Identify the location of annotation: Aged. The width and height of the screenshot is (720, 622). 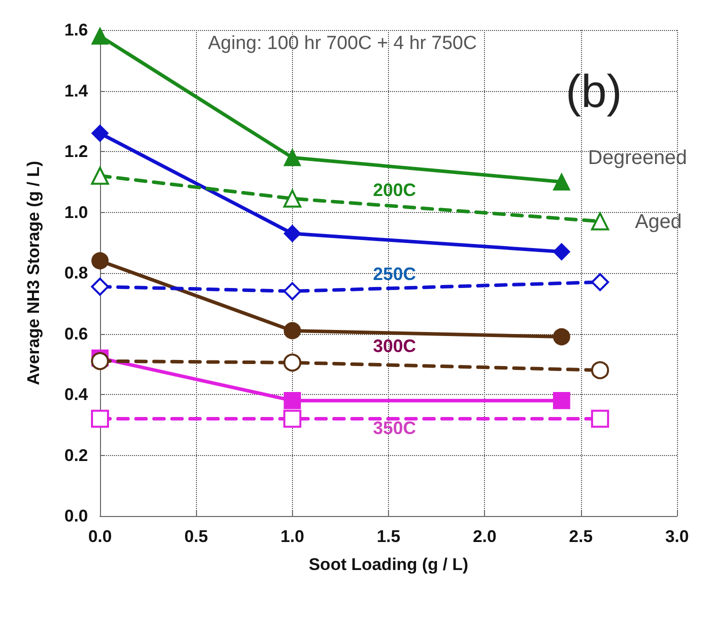
(658, 222).